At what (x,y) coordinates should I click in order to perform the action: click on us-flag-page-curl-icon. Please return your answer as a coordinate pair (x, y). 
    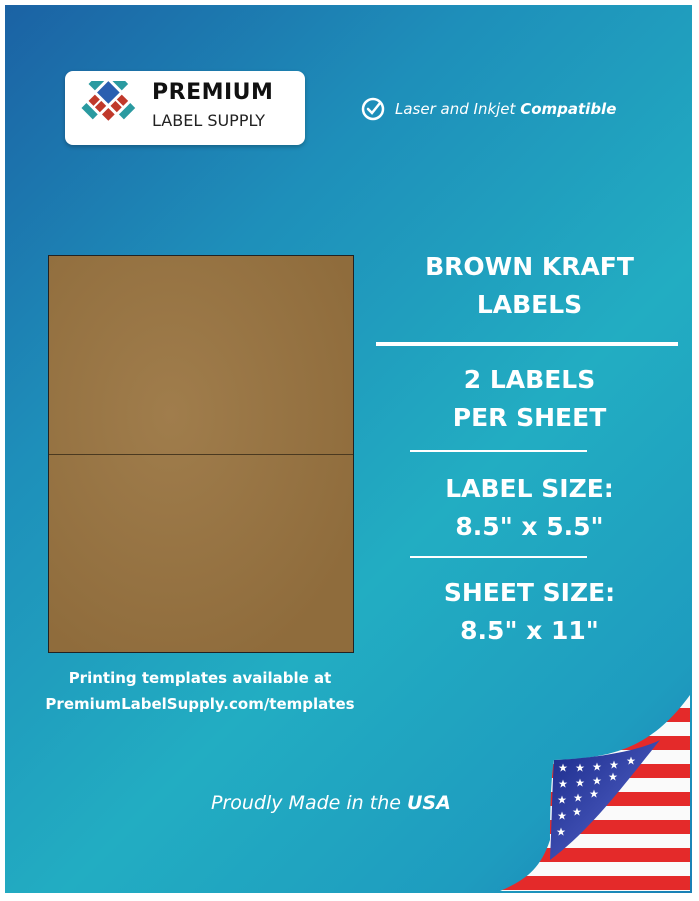
    Looking at the image, I should click on (595, 793).